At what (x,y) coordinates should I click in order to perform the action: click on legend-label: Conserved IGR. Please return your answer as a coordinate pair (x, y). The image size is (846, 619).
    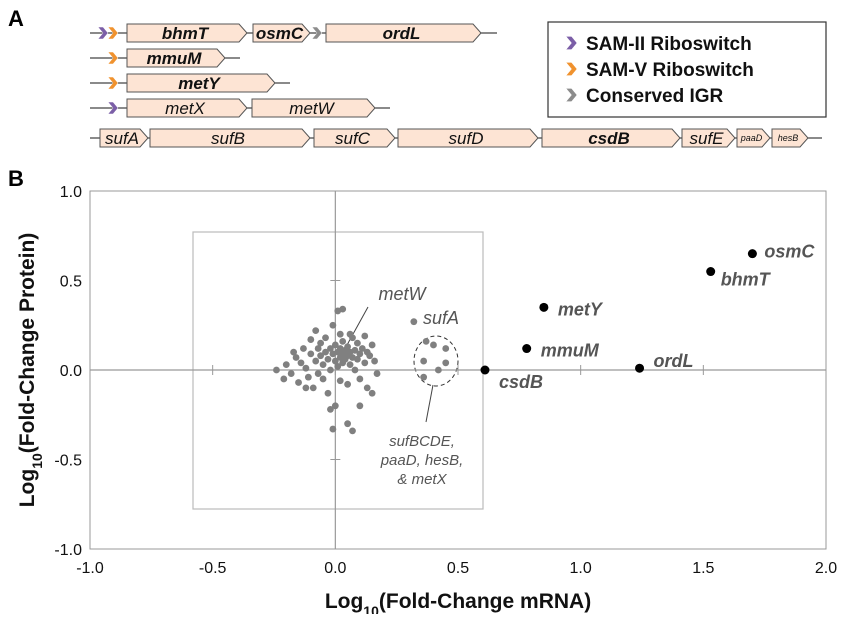
    Looking at the image, I should click on (655, 96).